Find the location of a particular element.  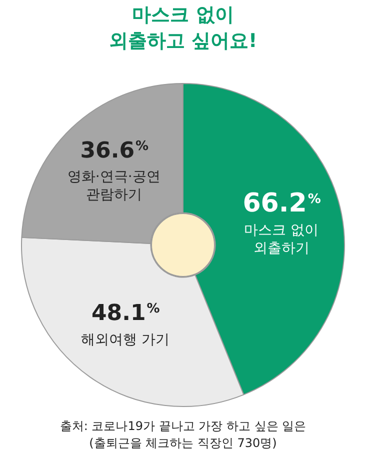

chart-title: 마스크 없이 외출하고 싶어요! is located at coordinates (183, 28).